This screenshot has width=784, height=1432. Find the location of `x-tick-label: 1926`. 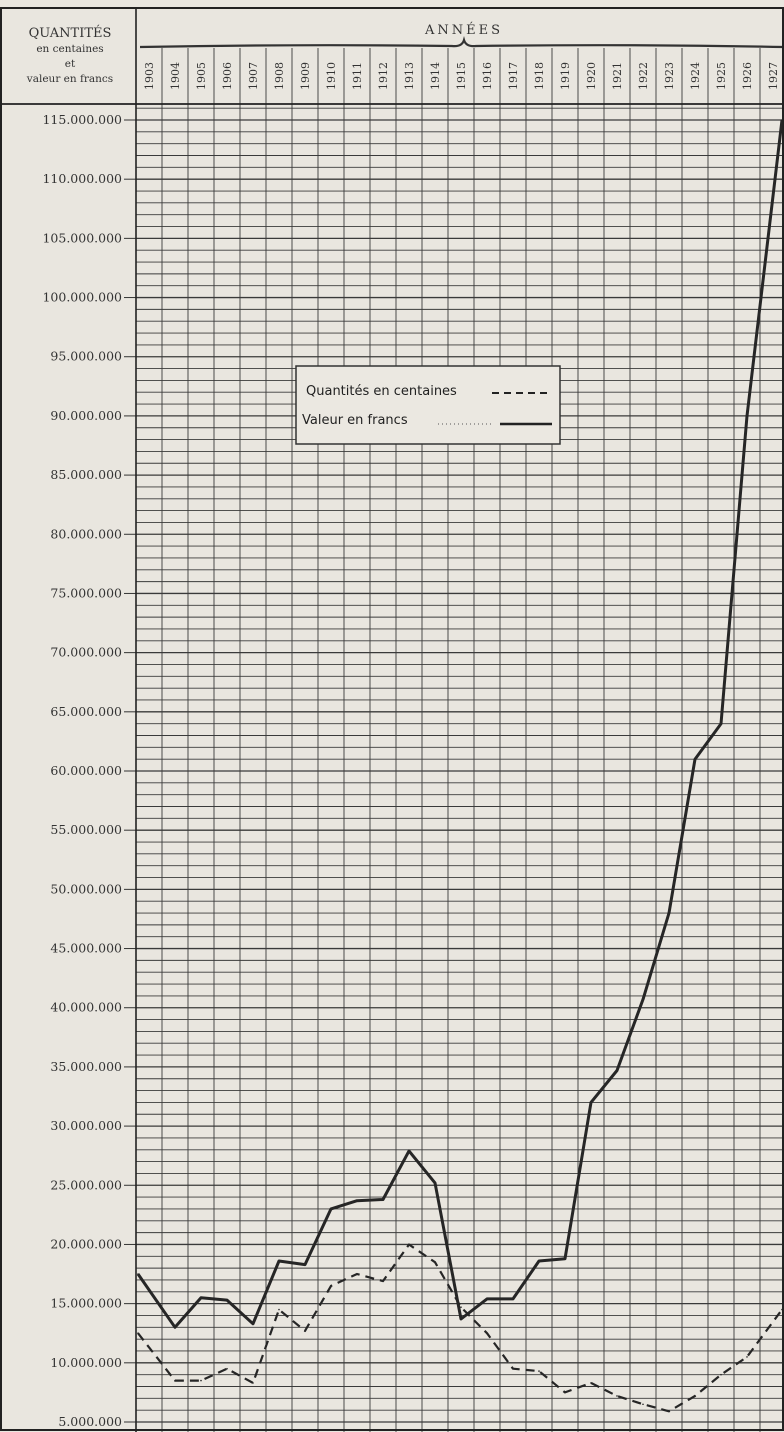

x-tick-label: 1926 is located at coordinates (747, 76).